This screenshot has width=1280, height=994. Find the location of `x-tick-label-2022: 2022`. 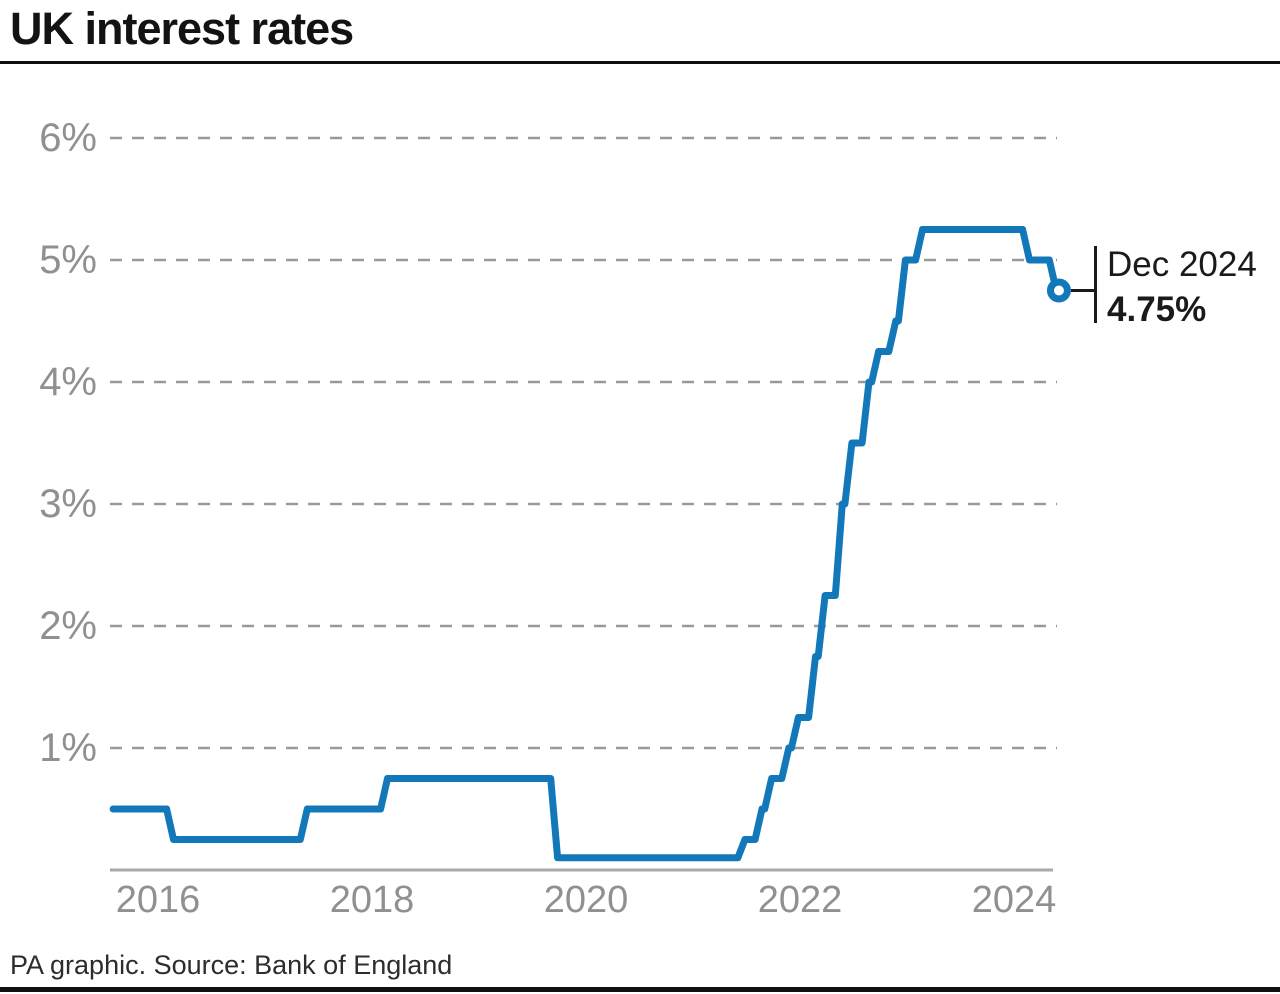

x-tick-label-2022: 2022 is located at coordinates (800, 900).